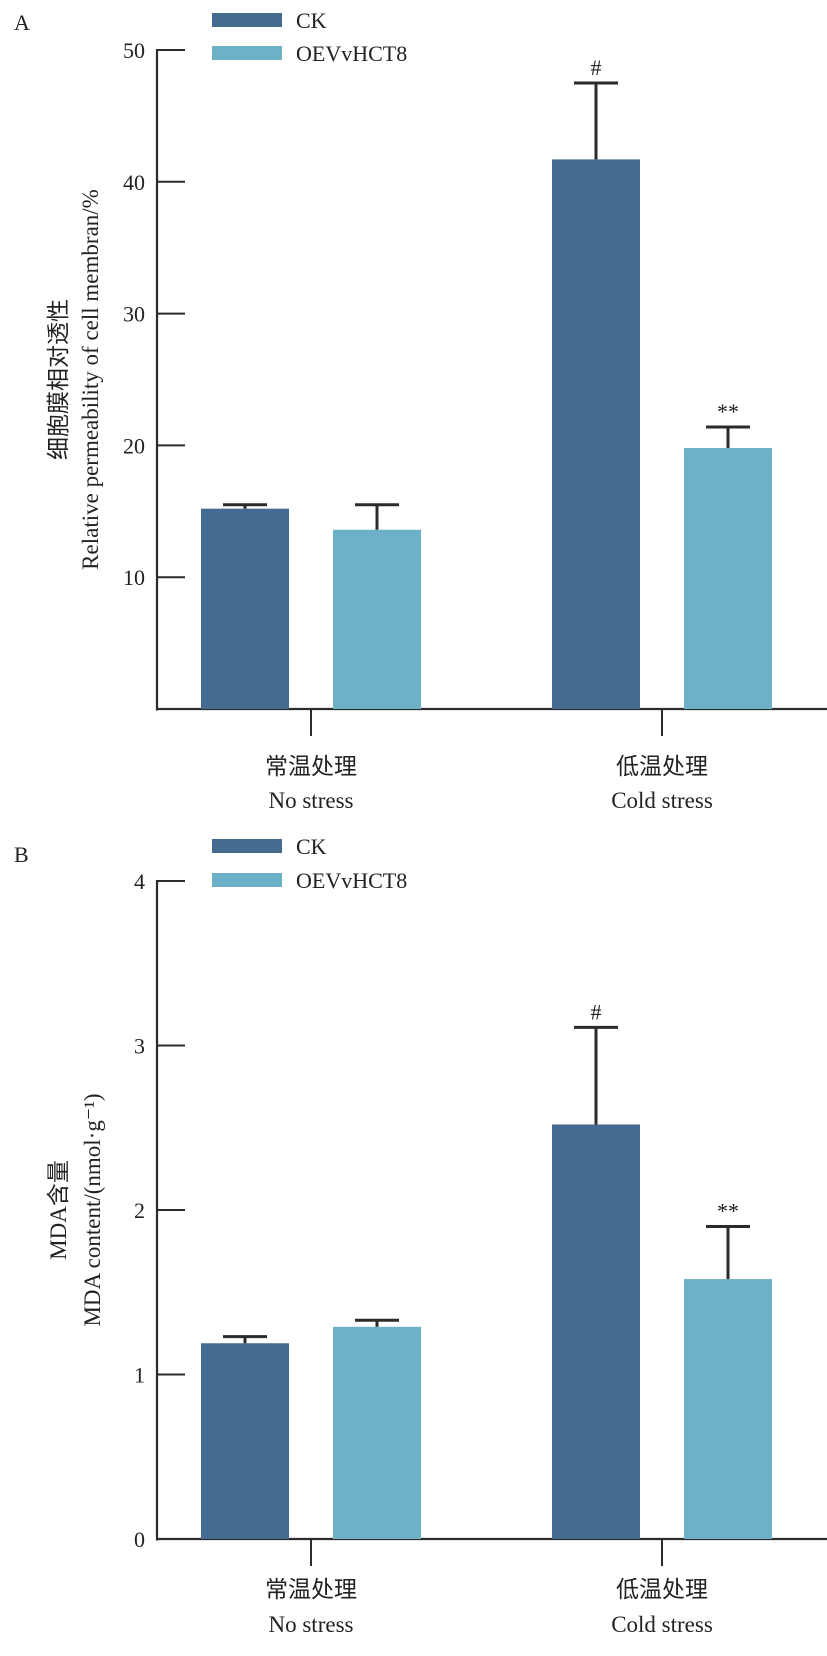  What do you see at coordinates (596, 67) in the screenshot?
I see `panel-a-significance-mark: #` at bounding box center [596, 67].